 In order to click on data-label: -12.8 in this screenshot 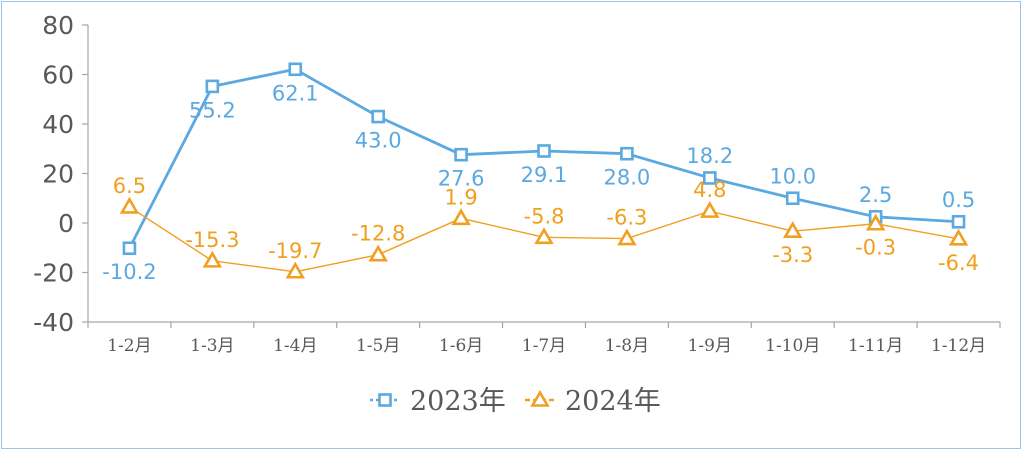, I will do `click(378, 234)`.